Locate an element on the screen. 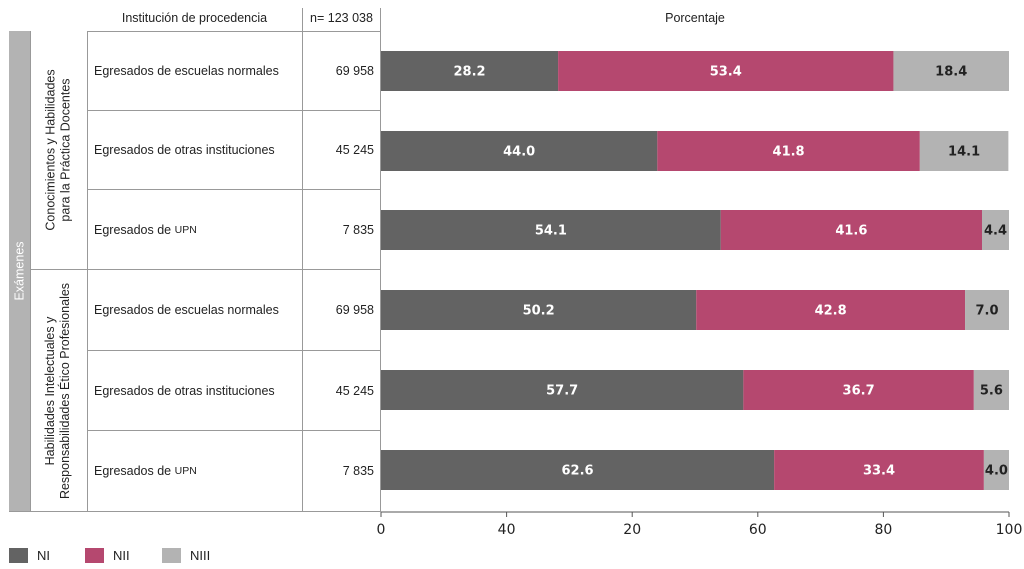 Image resolution: width=1024 pixels, height=569 pixels. bar-label-nii-row-6: 33.4 is located at coordinates (879, 471).